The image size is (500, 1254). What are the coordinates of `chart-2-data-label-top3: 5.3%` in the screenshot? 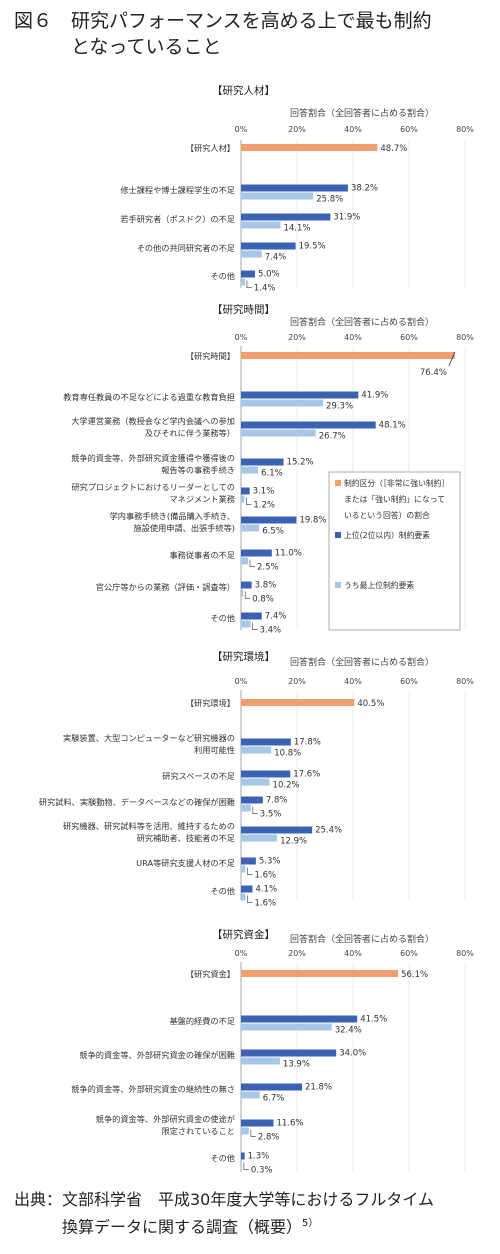 It's located at (270, 862).